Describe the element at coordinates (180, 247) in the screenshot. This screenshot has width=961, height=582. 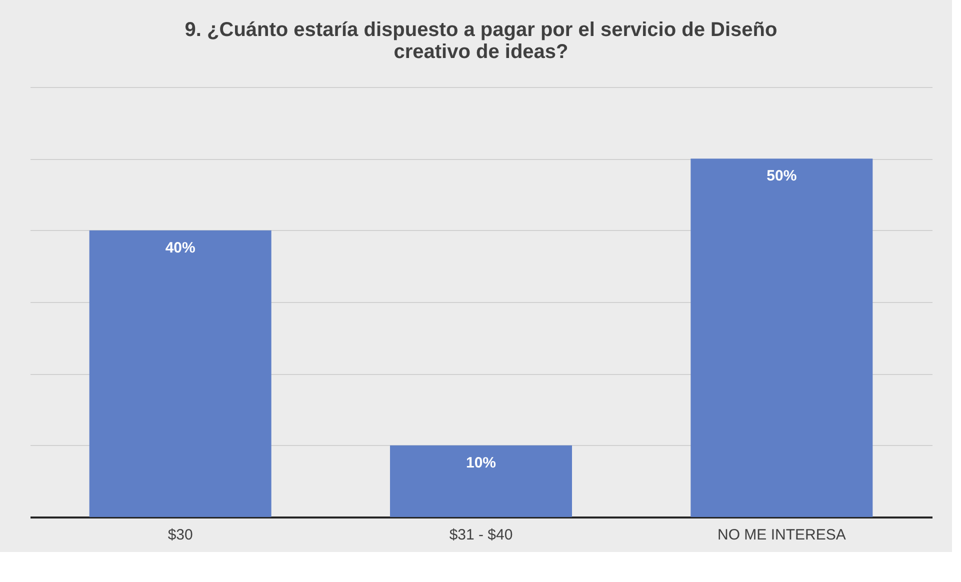
I see `data-label: 40%` at that location.